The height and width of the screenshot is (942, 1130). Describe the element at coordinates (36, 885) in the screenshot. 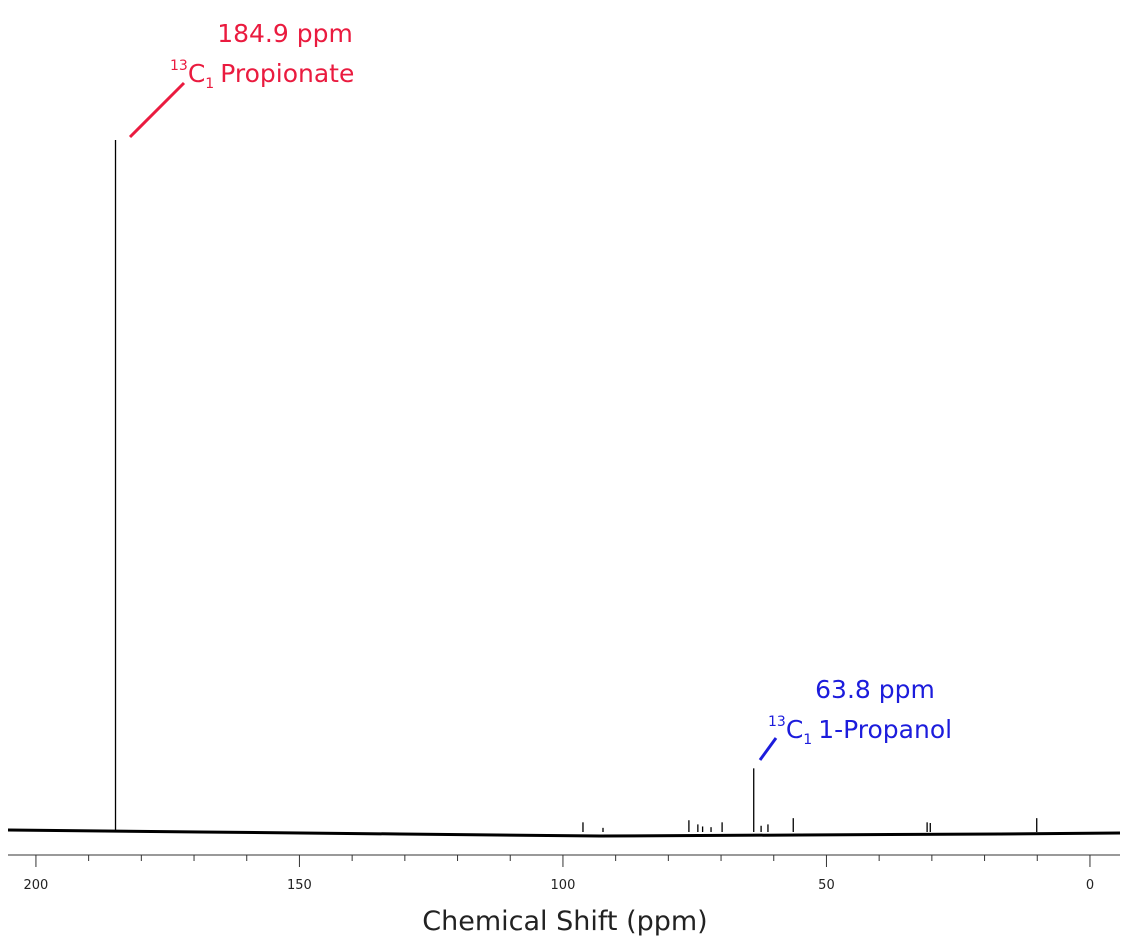

I see `x-tick-label: 200` at that location.